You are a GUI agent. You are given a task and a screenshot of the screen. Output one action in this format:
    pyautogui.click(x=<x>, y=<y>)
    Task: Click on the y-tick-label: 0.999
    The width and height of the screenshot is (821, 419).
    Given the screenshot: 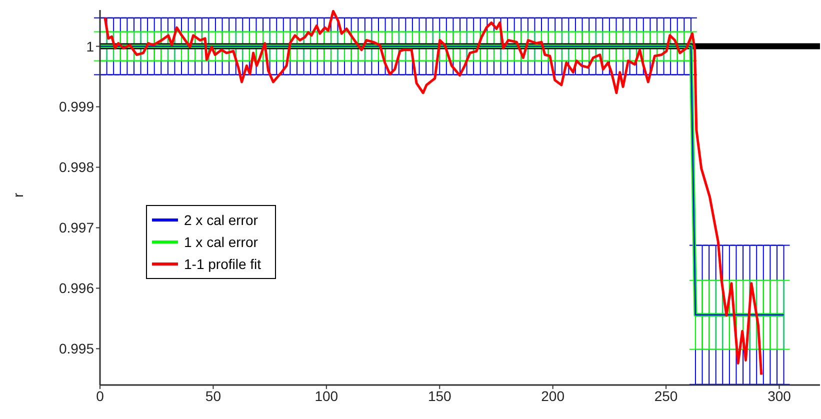 What is the action you would take?
    pyautogui.click(x=76, y=106)
    